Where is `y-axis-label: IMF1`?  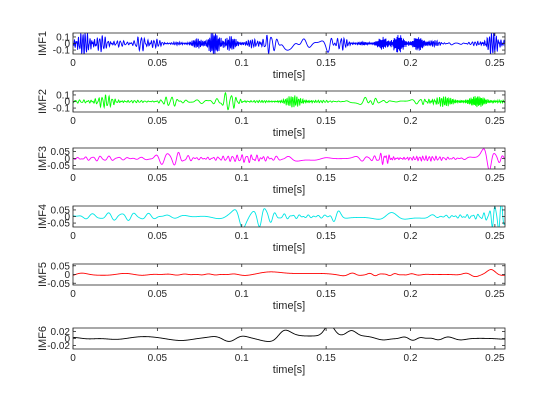 y-axis-label: IMF1 is located at coordinates (43, 43).